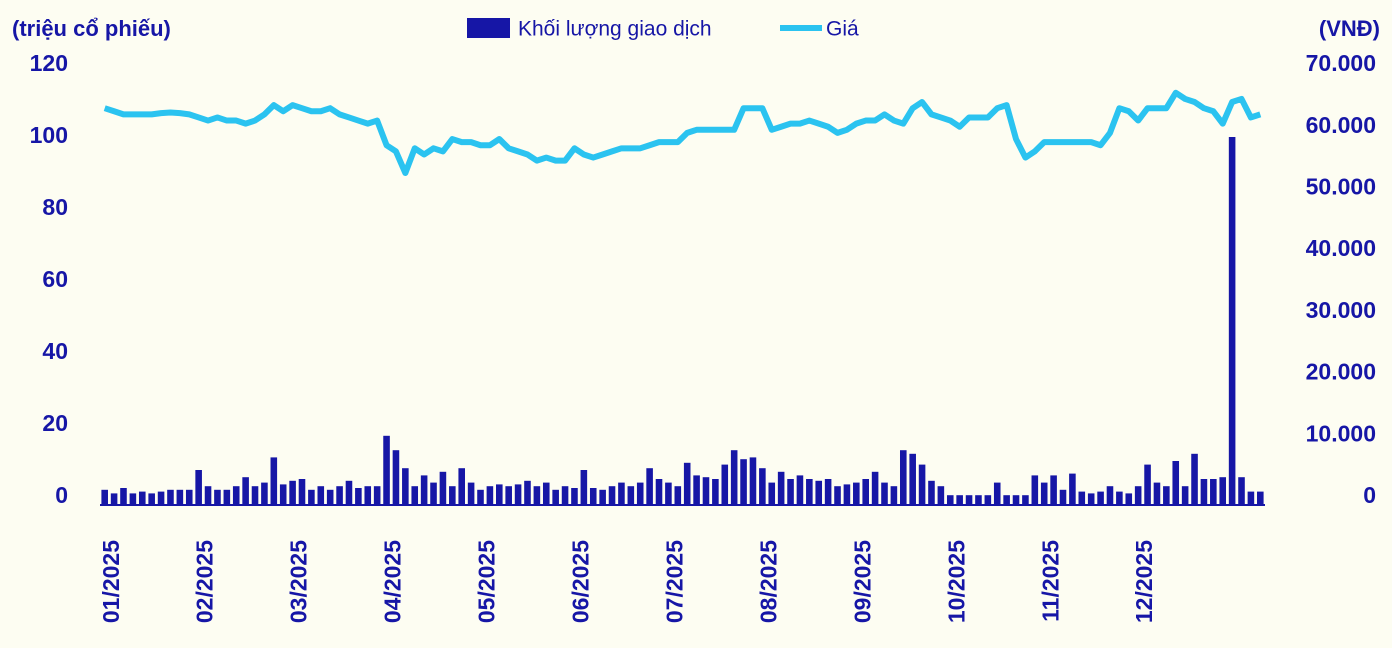 This screenshot has width=1392, height=648. Describe the element at coordinates (91, 28) in the screenshot. I see `y-axis-title: (triệu cổ phiếu)` at that location.